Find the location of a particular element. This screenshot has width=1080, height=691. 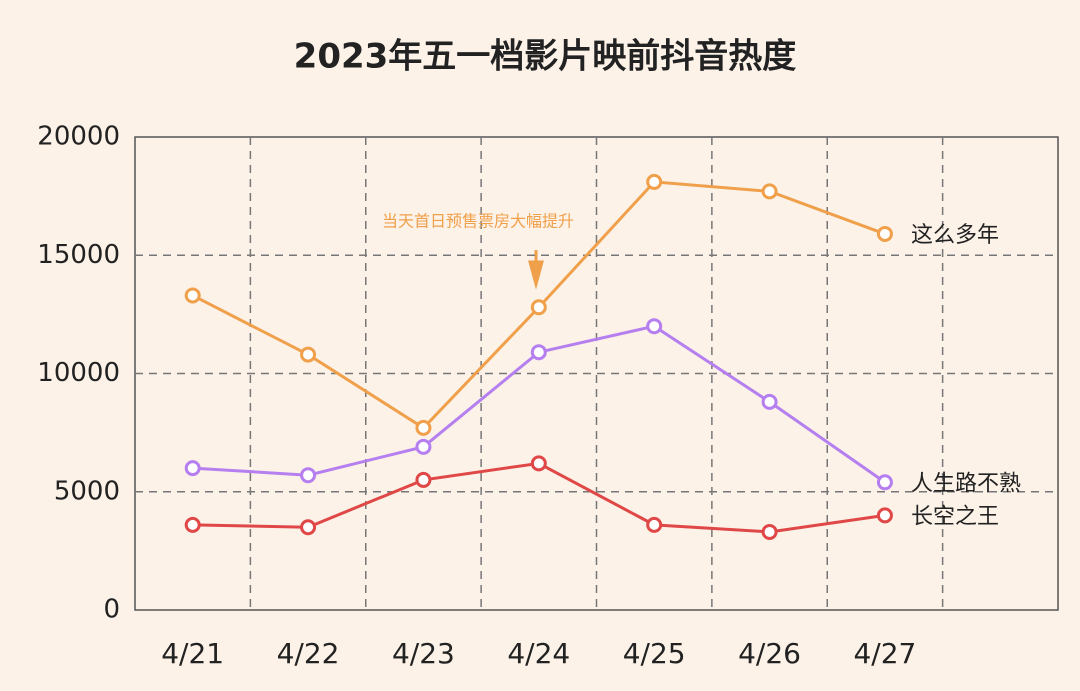

x-tick-label: 4/22 is located at coordinates (308, 653).